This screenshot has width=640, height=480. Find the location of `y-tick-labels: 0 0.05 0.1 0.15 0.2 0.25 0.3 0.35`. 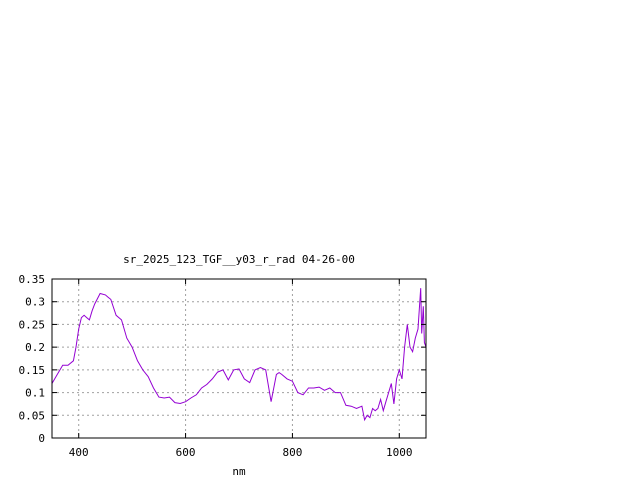

y-tick-labels: 0 0.05 0.1 0.15 0.2 0.25 0.3 0.35 is located at coordinates (32, 359).